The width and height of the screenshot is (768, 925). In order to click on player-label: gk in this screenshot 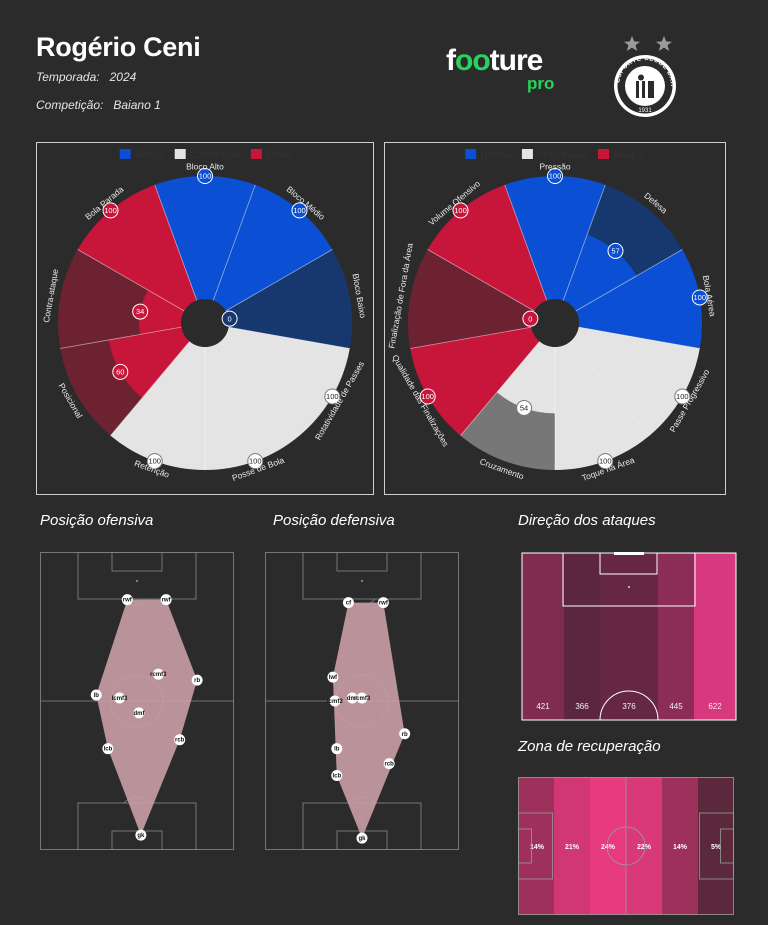, I will do `click(362, 839)`.